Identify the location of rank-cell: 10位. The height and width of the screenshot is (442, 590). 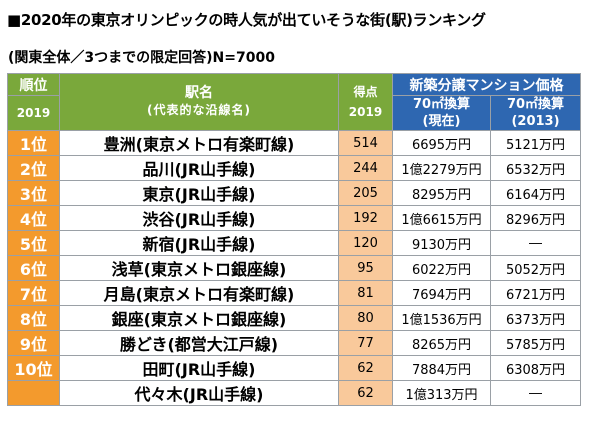
(33, 368).